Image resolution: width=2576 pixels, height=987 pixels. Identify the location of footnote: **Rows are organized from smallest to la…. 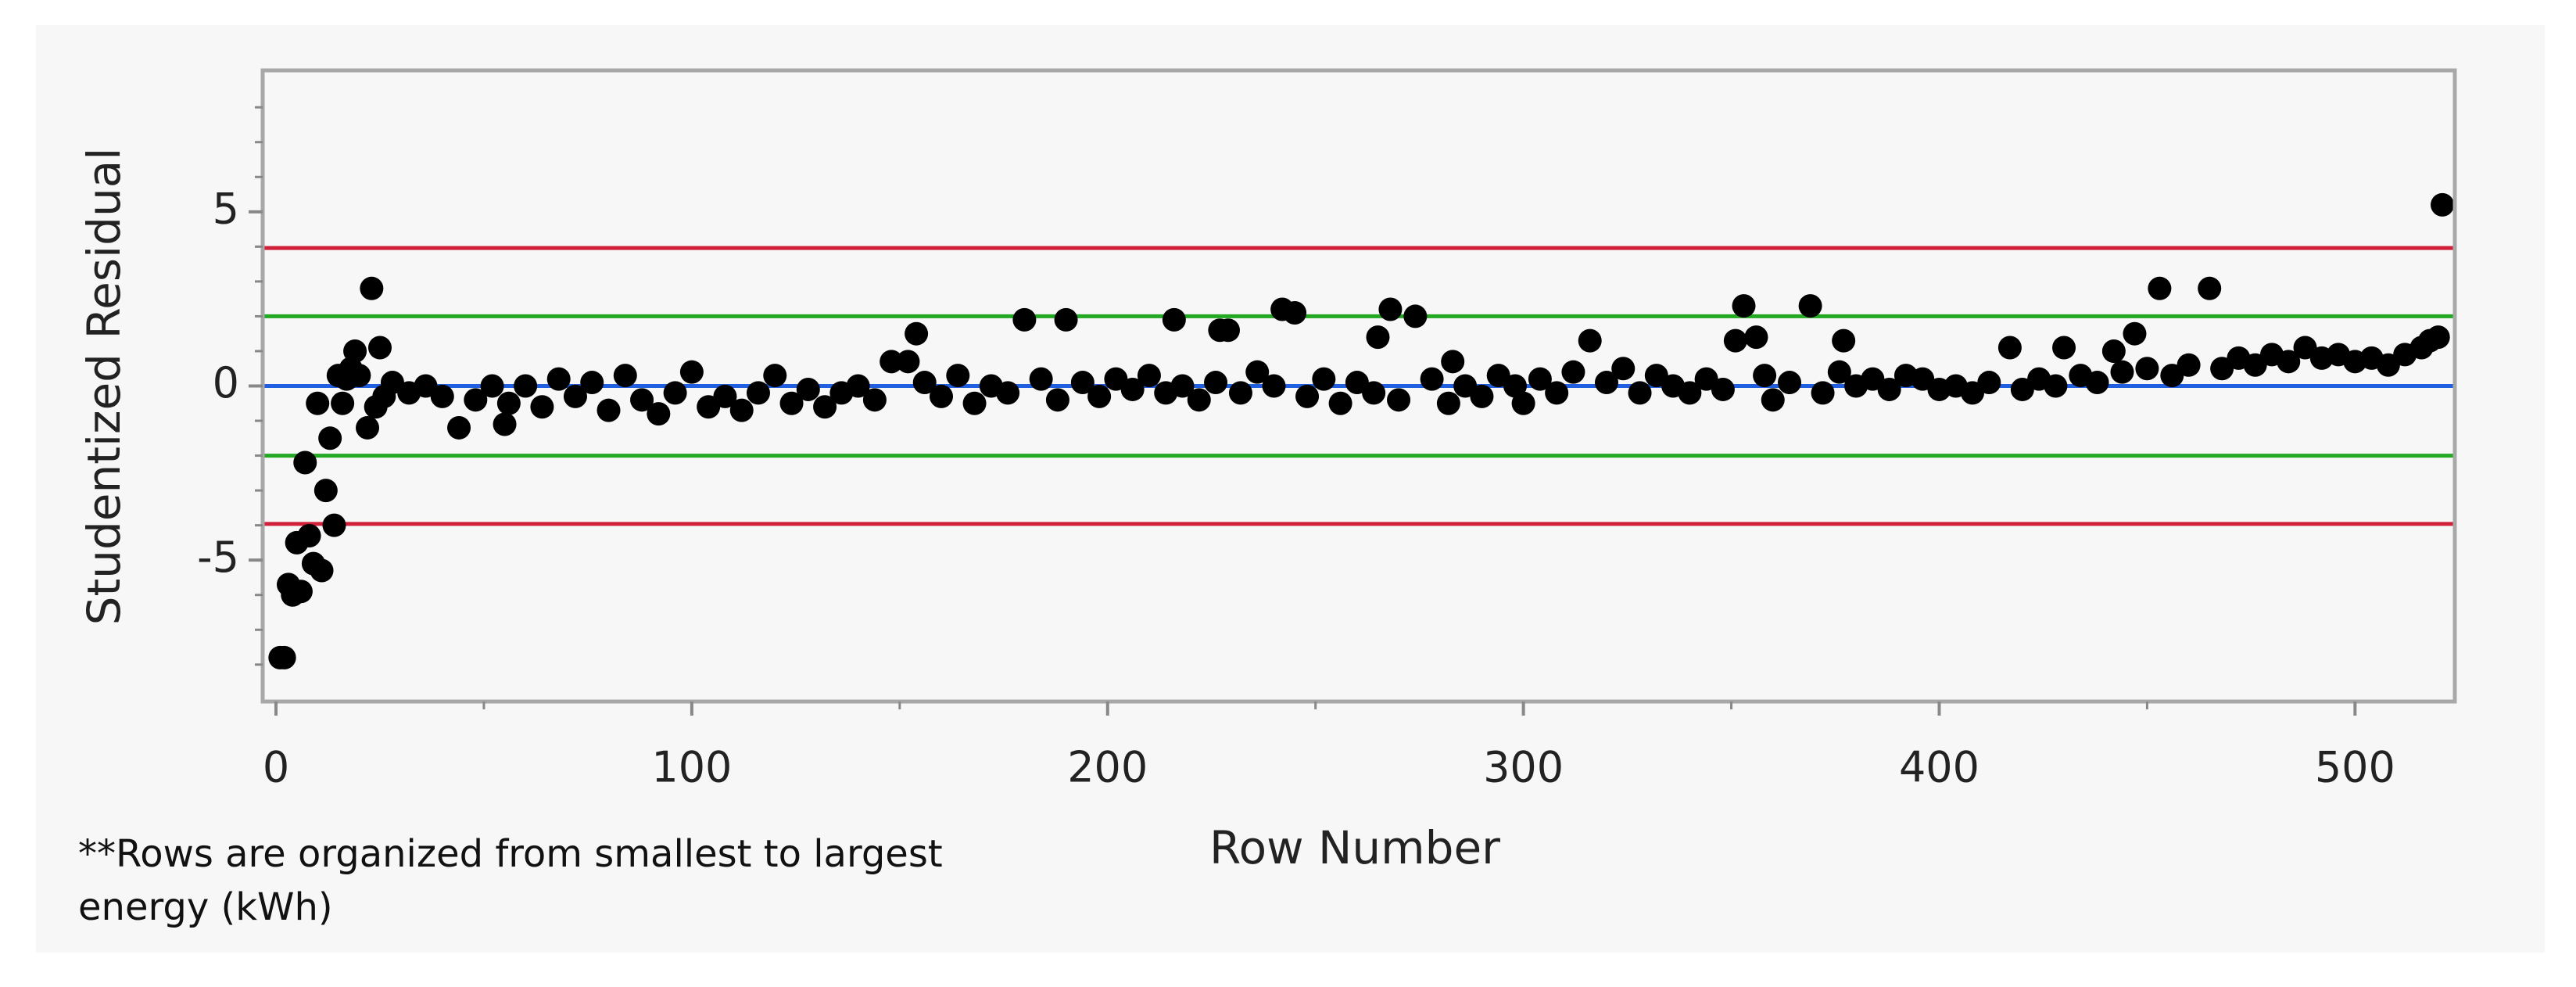
(510, 880).